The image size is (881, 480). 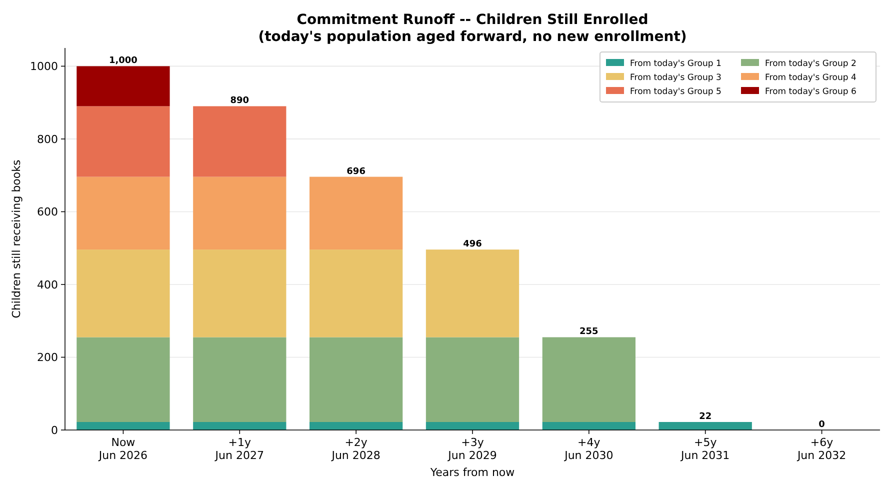 I want to click on x-tick-label: +5y Jun 2031, so click(x=705, y=449).